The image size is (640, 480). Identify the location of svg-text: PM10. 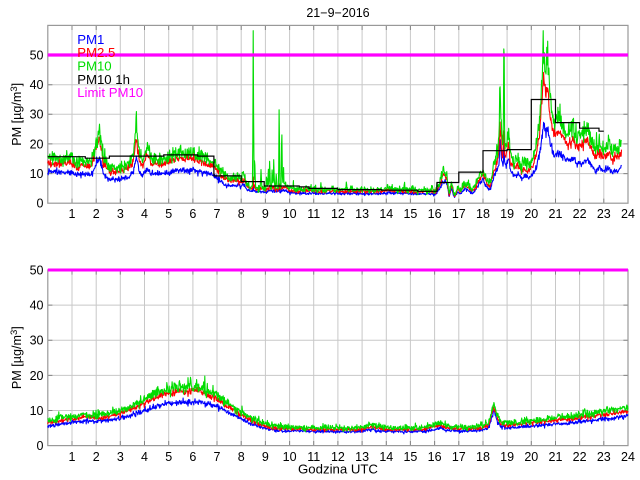
(94, 66).